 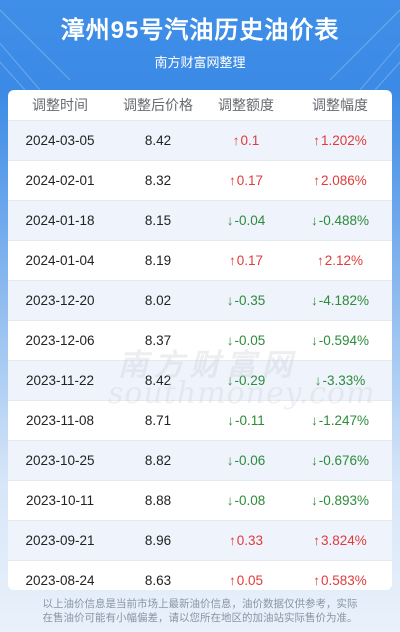 I want to click on cell-percent: ↑3.824%, so click(x=340, y=540).